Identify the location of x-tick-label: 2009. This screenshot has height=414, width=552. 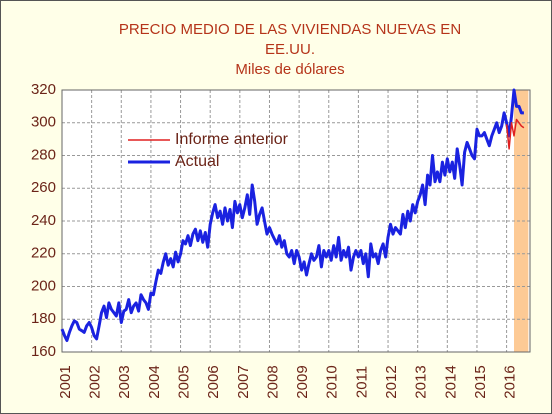
(302, 381).